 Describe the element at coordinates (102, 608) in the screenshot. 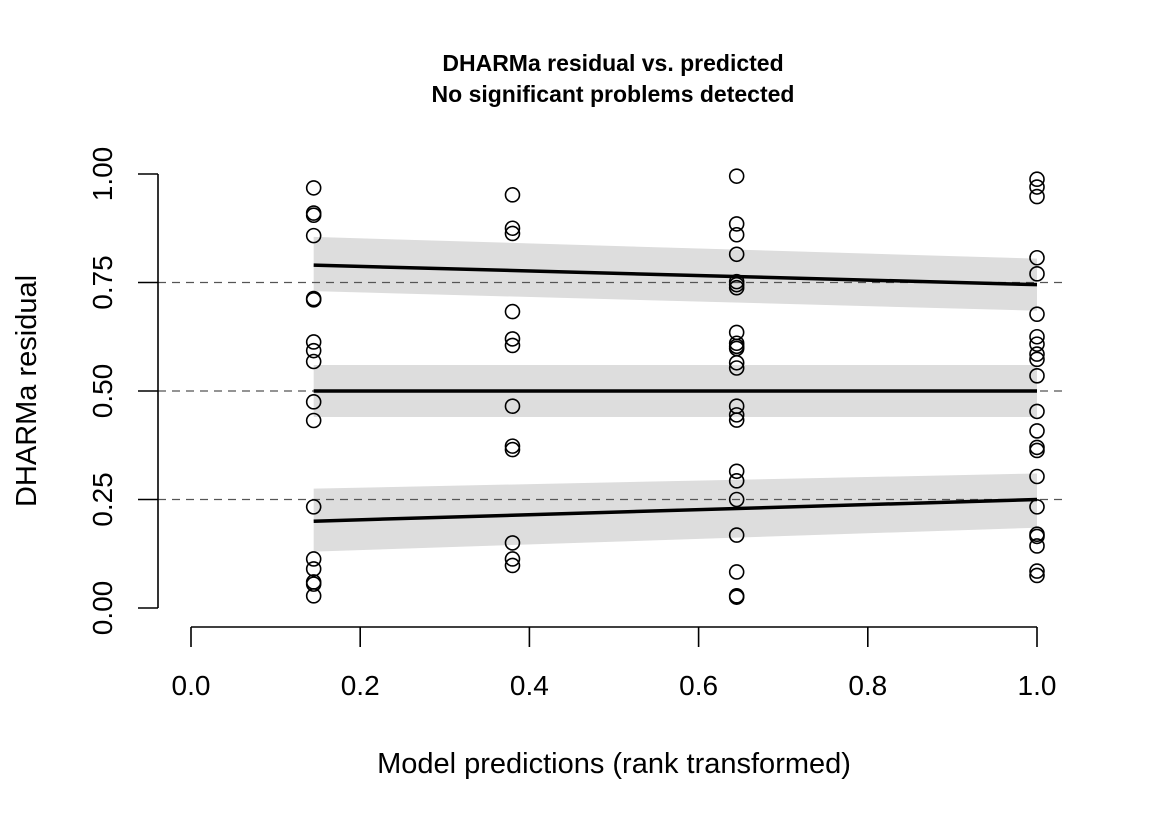

I see `y-tick-label: 0.00` at that location.